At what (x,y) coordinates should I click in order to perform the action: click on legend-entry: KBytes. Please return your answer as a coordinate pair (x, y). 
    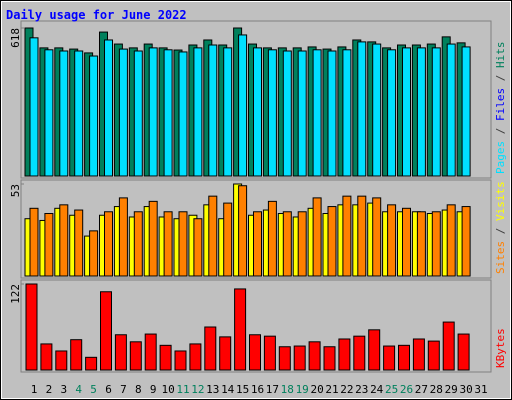
    Looking at the image, I should click on (500, 348).